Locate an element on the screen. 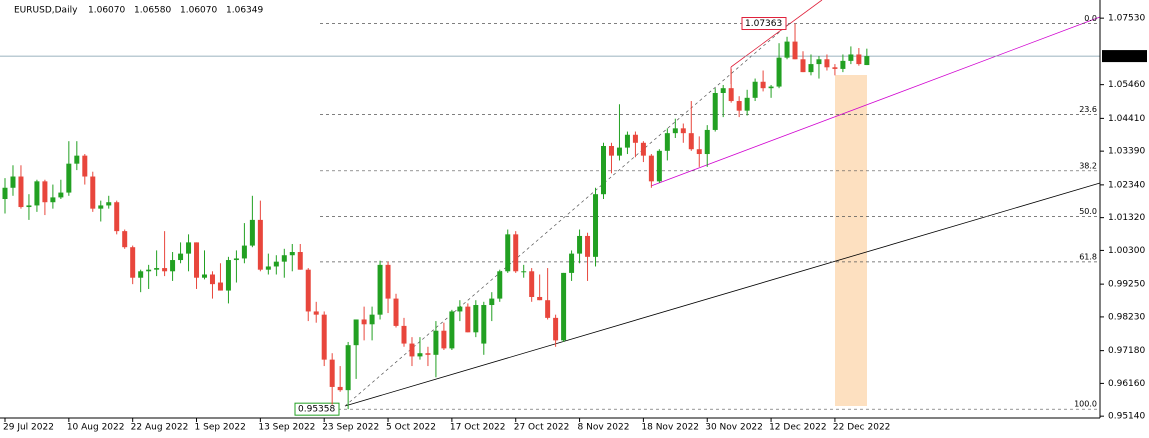  x-tick-label: 30 Nov 2022 is located at coordinates (734, 428).